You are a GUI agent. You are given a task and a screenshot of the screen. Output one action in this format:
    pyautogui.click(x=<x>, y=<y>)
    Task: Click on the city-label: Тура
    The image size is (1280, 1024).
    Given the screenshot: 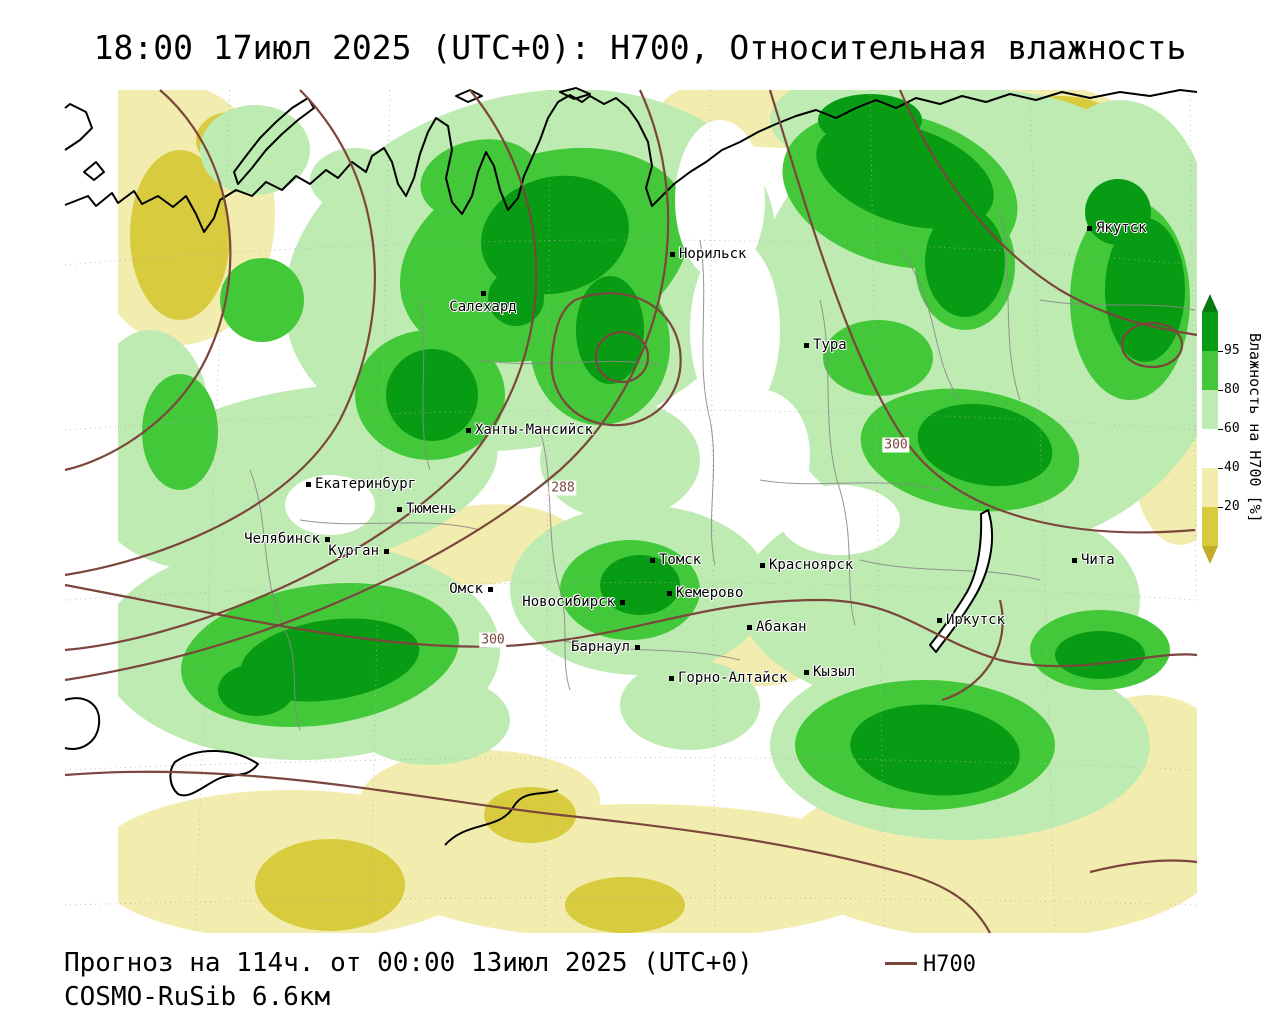 What is the action you would take?
    pyautogui.click(x=830, y=345)
    